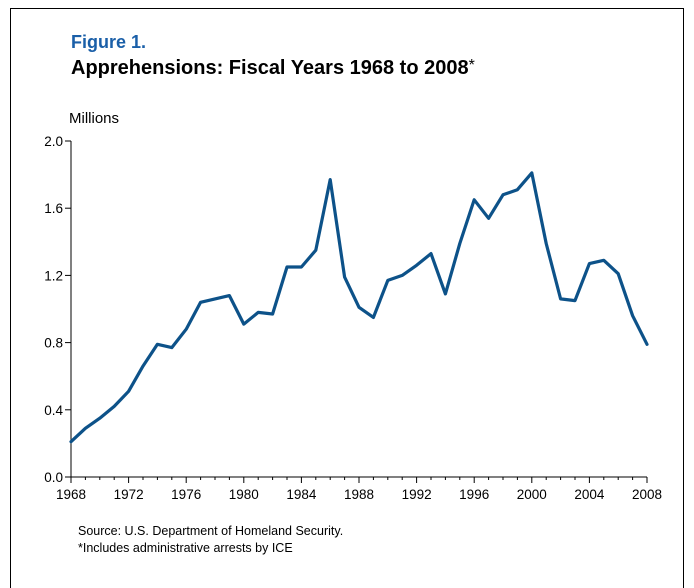 The image size is (694, 588). Describe the element at coordinates (210, 548) in the screenshot. I see `footnote-text: *Includes administrative arrests by ICE` at that location.